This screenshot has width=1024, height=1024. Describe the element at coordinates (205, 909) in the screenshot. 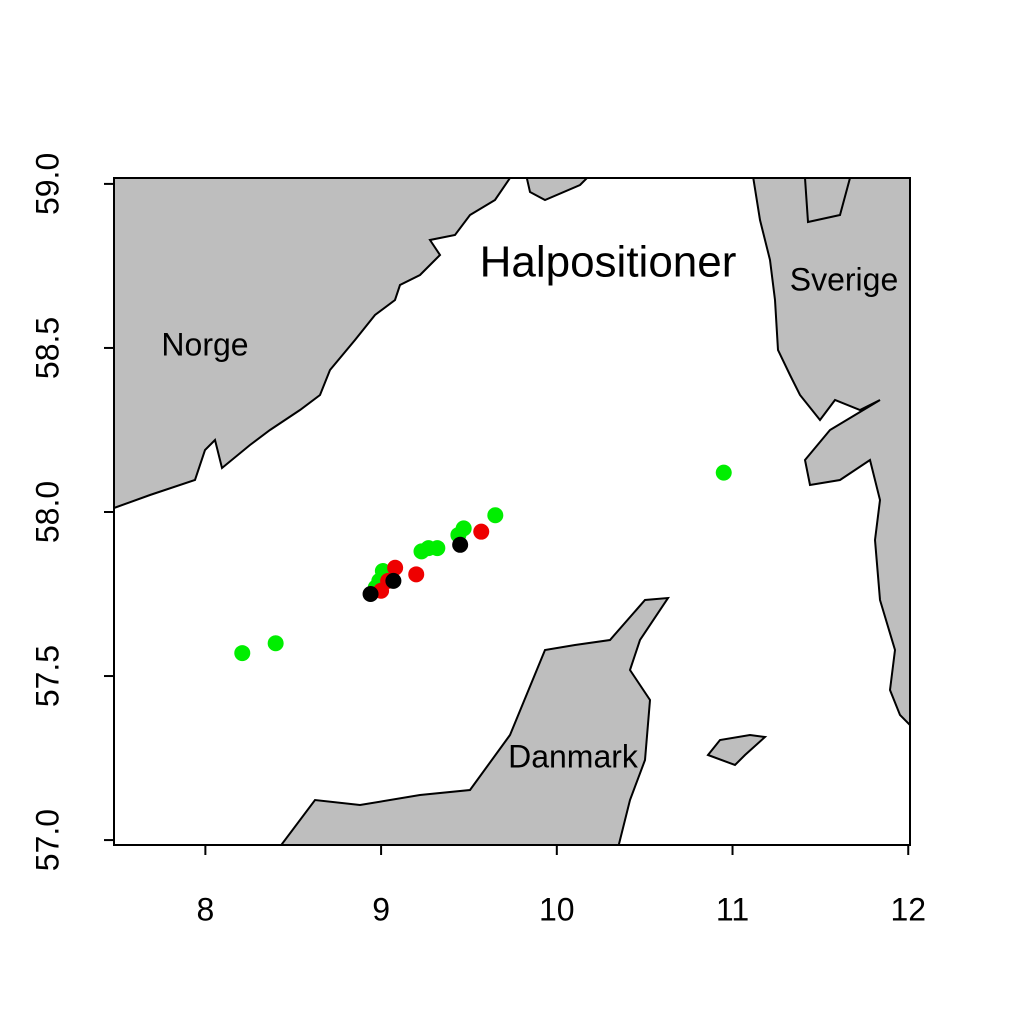

I see `x-tick-label: 8` at that location.